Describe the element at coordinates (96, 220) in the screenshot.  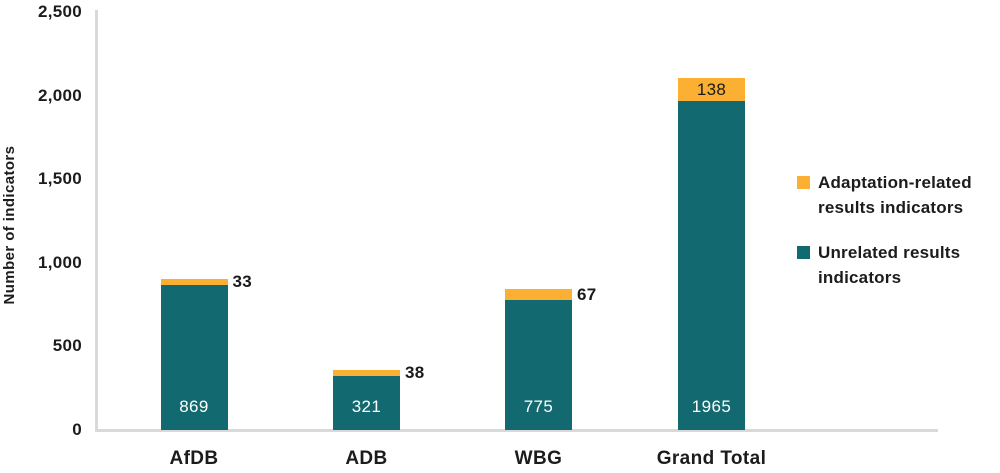
I see `y-axis-line` at that location.